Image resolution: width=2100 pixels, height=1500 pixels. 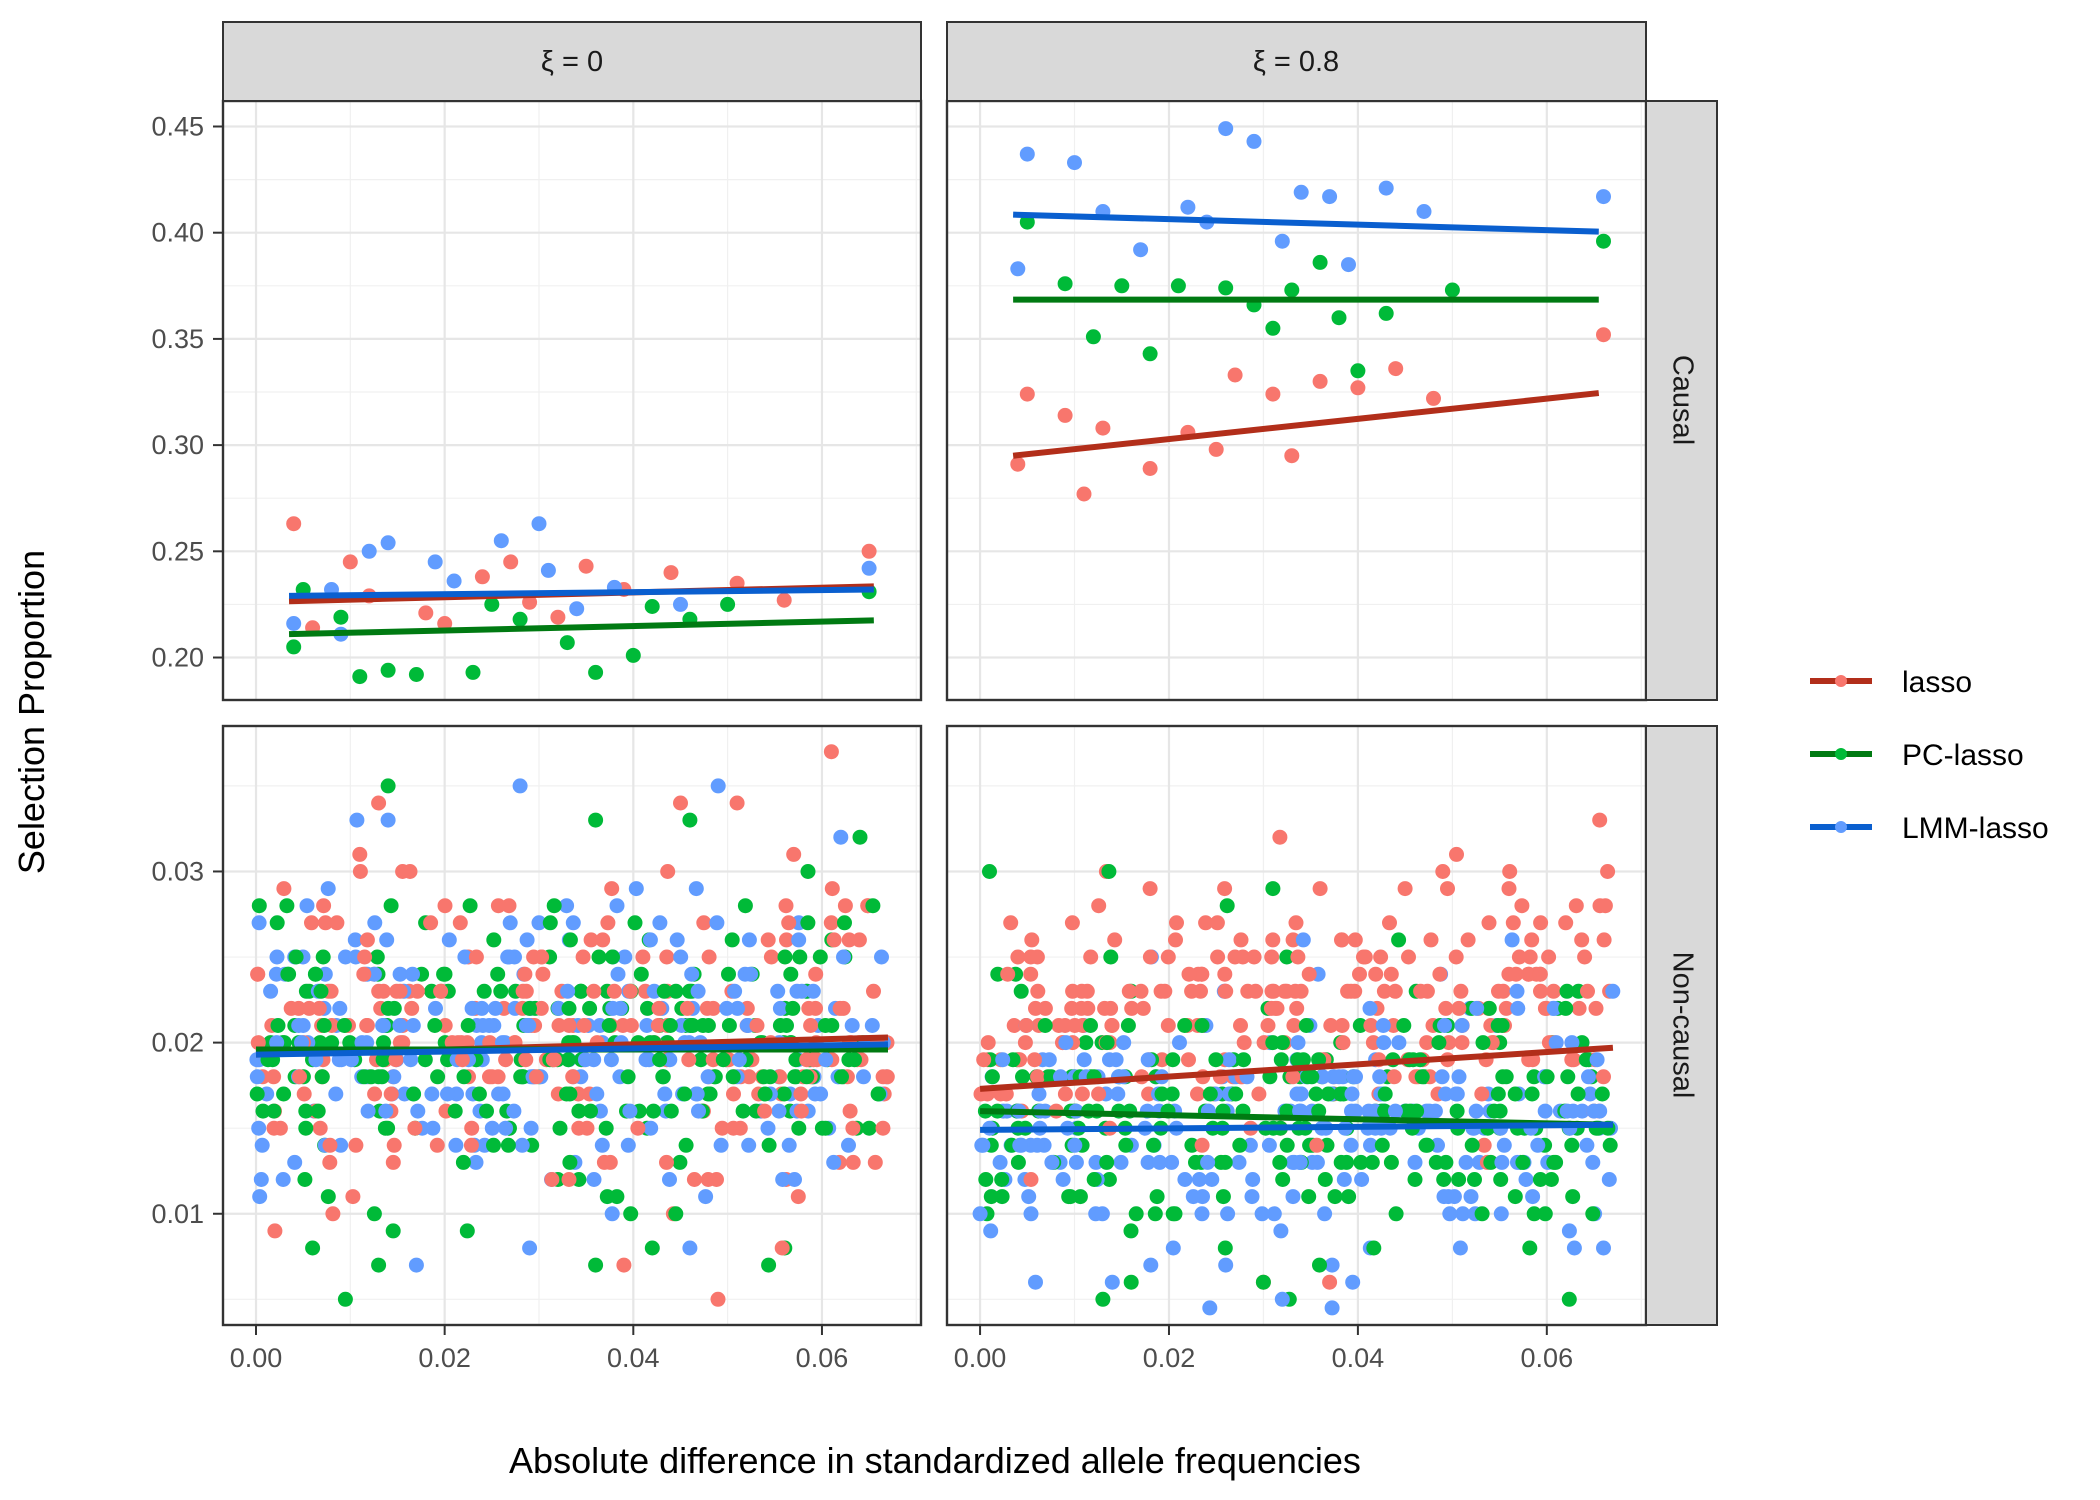 What do you see at coordinates (539, 1349) in the screenshot?
I see `x-axis-left: 0.00 0.02 0.04 0.06` at bounding box center [539, 1349].